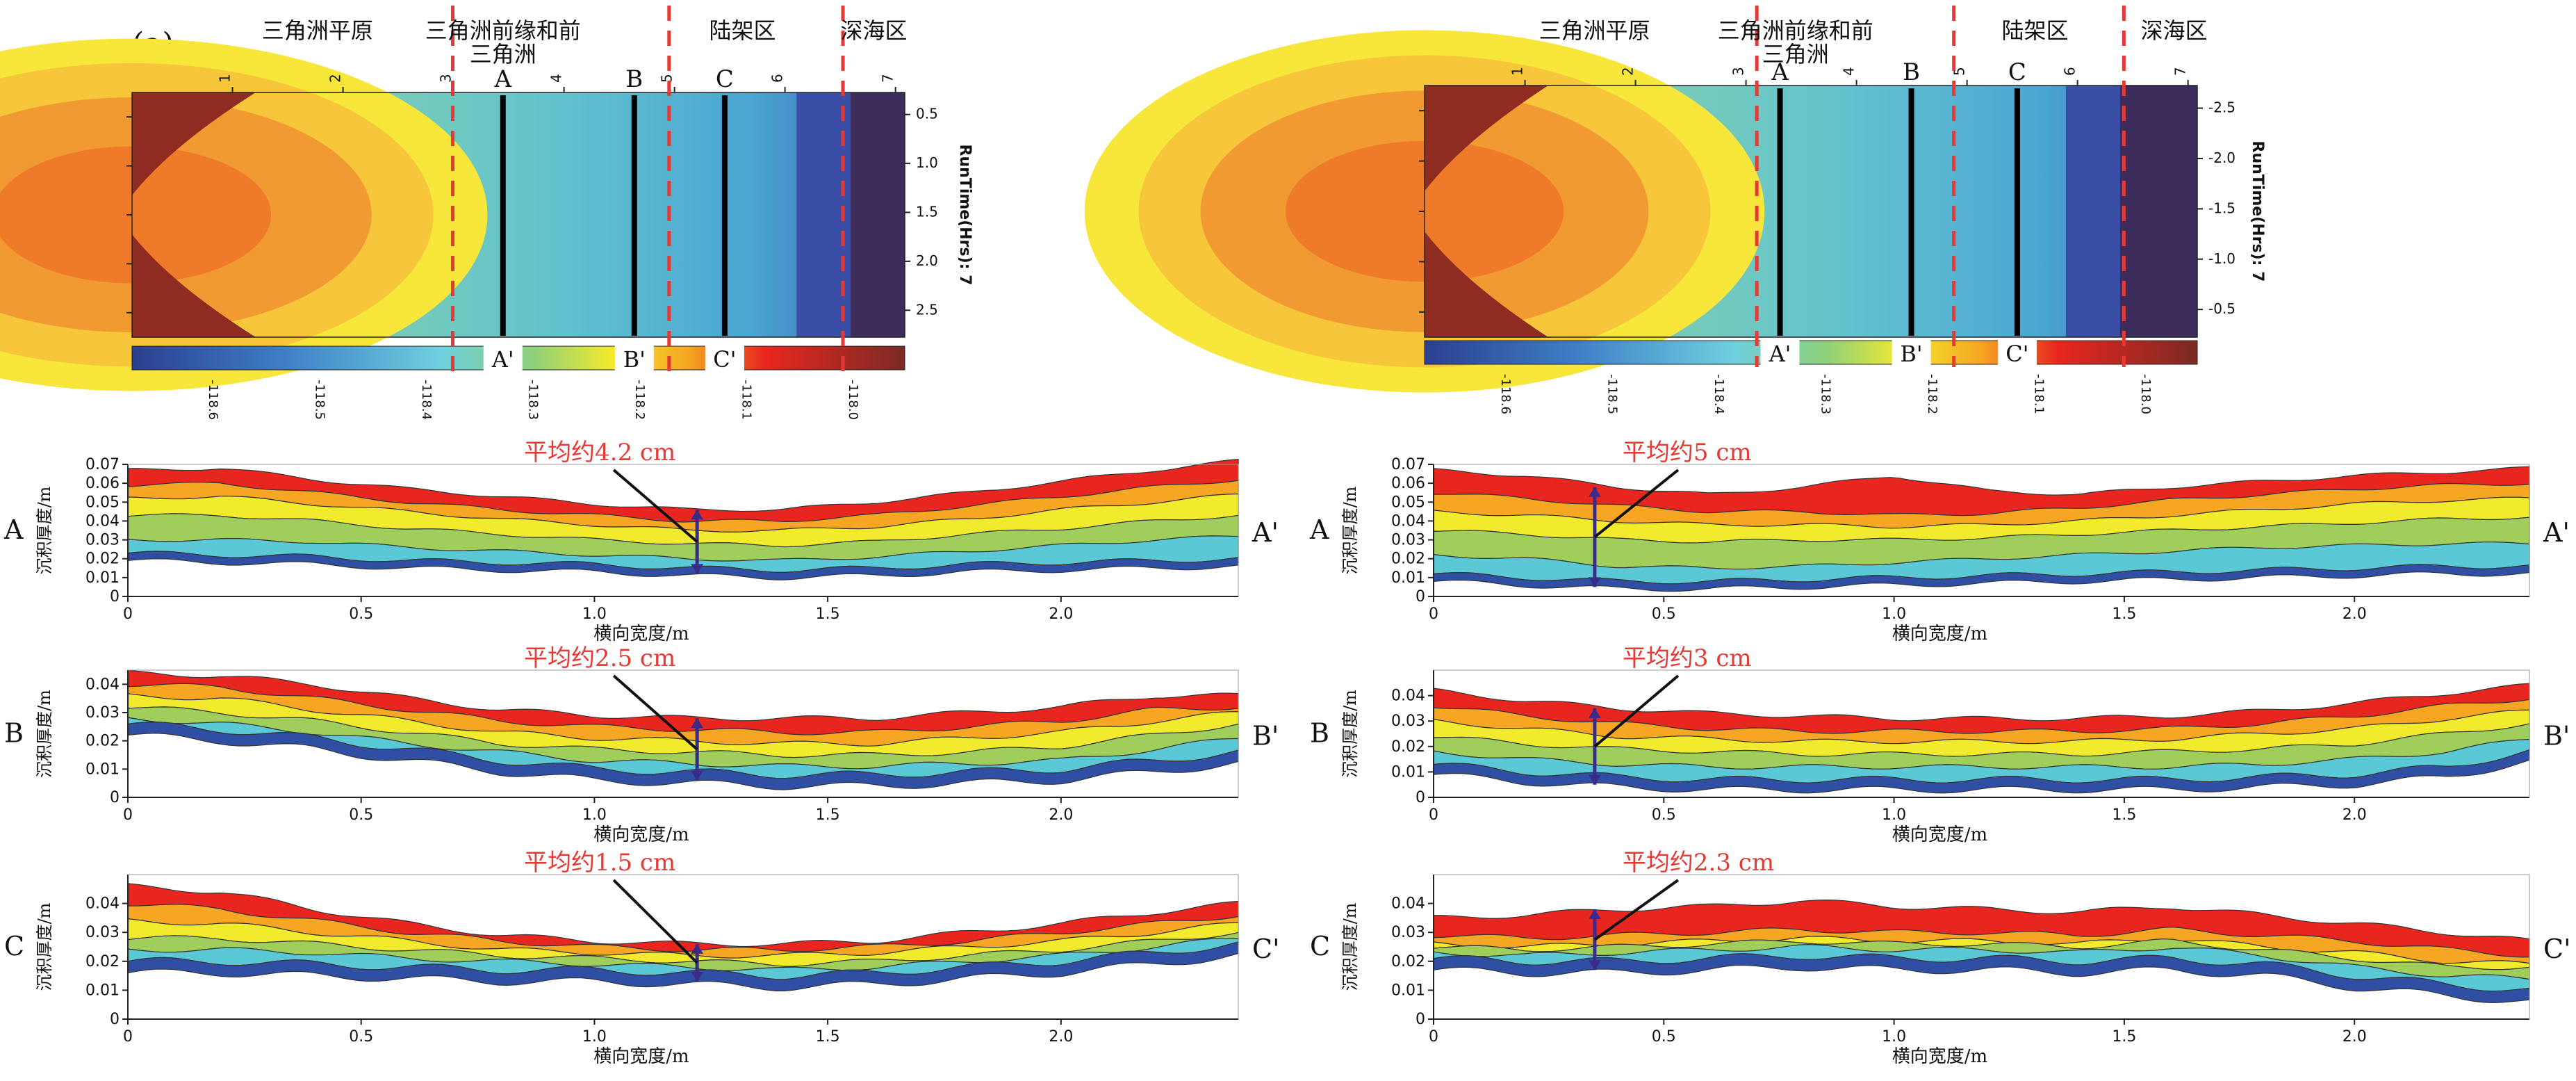  I want to click on right-tick-label: -2.0, so click(2221, 157).